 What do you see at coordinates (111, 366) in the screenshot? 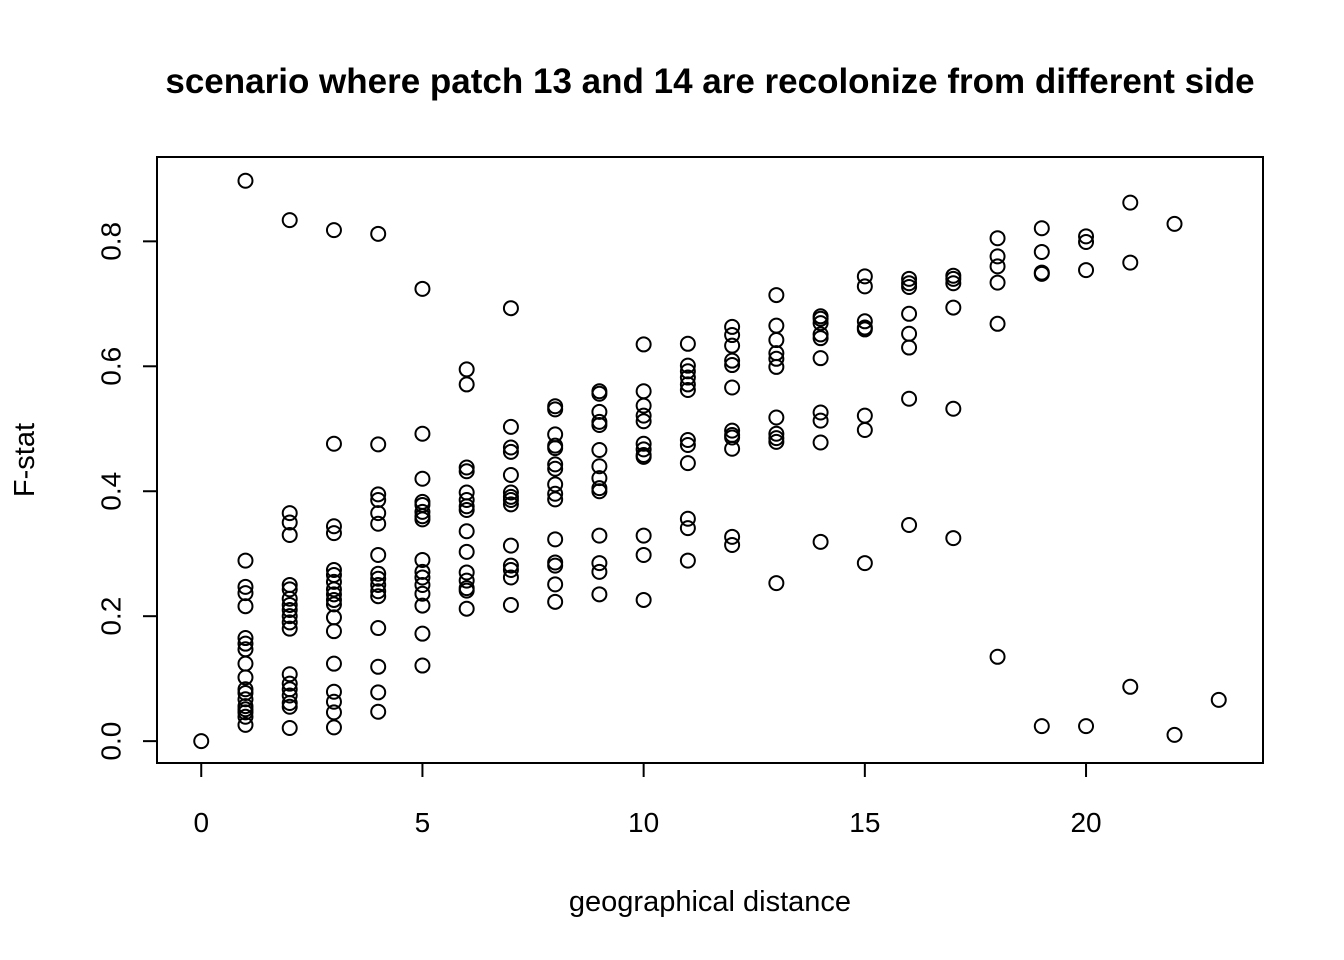
I see `y-tick-label: 0.6` at bounding box center [111, 366].